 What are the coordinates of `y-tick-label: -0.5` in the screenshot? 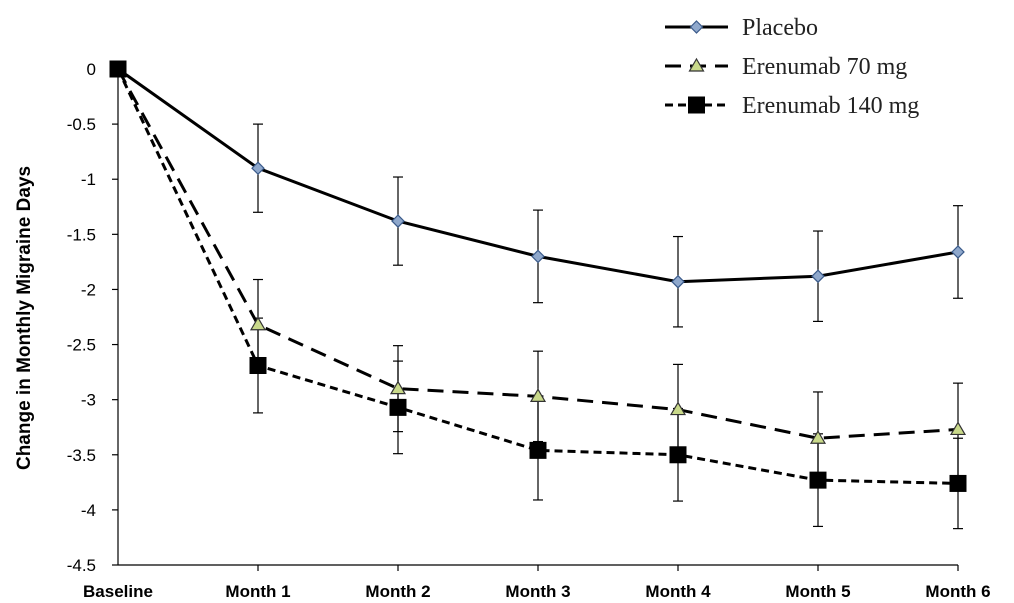 It's located at (81, 124).